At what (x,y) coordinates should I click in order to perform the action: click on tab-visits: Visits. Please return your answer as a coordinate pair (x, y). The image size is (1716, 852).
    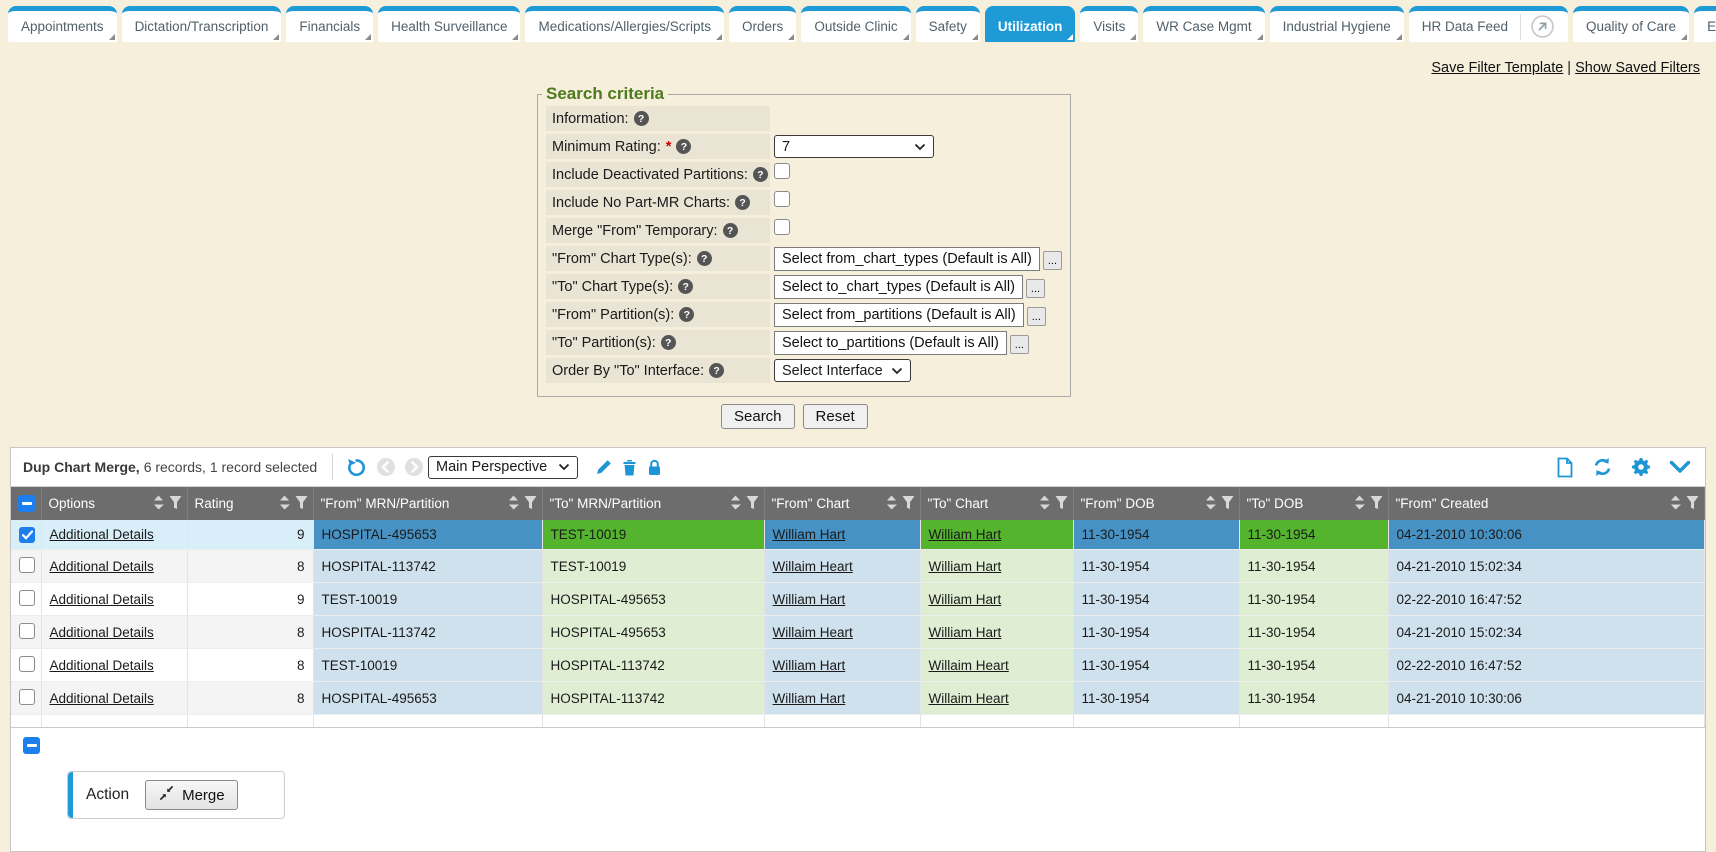
    Looking at the image, I should click on (1109, 24).